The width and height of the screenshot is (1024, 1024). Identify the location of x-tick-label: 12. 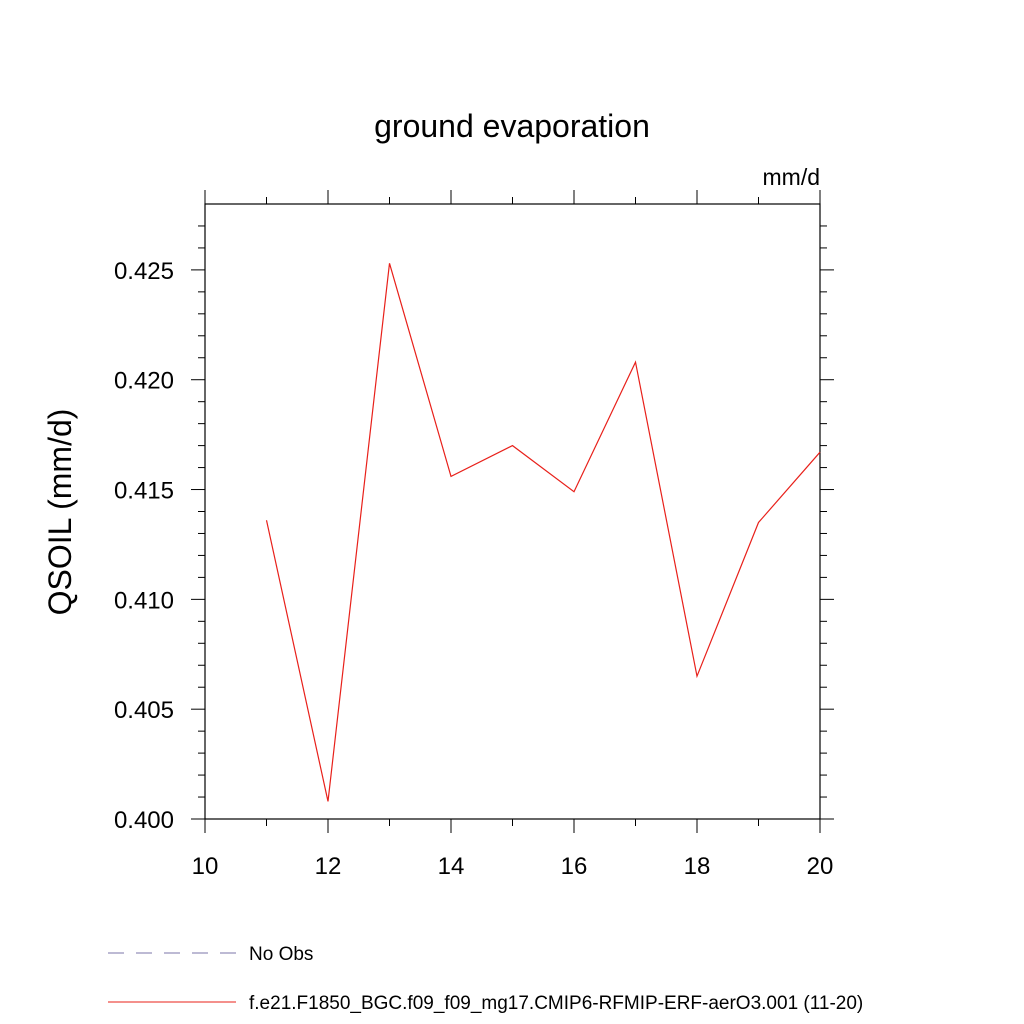
(328, 866).